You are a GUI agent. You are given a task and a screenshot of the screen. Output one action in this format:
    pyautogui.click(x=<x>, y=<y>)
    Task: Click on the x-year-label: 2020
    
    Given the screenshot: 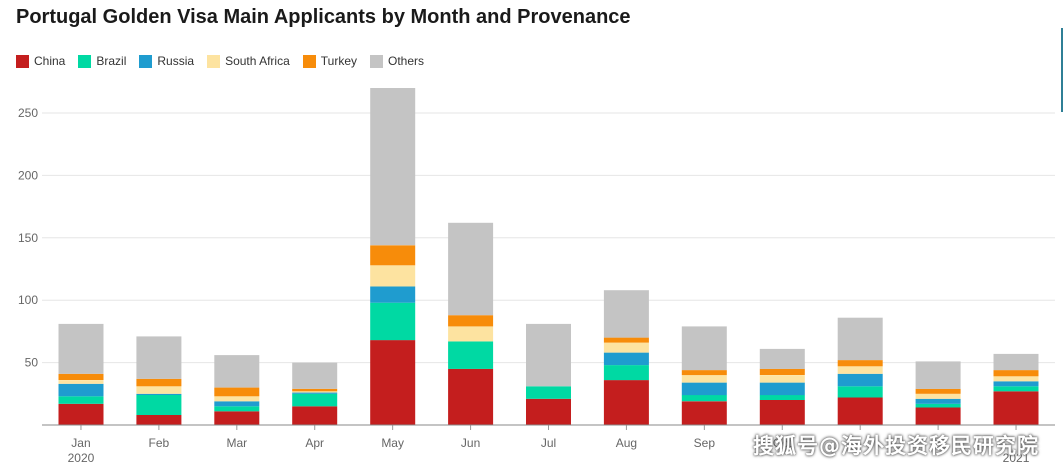 What is the action you would take?
    pyautogui.click(x=81, y=458)
    